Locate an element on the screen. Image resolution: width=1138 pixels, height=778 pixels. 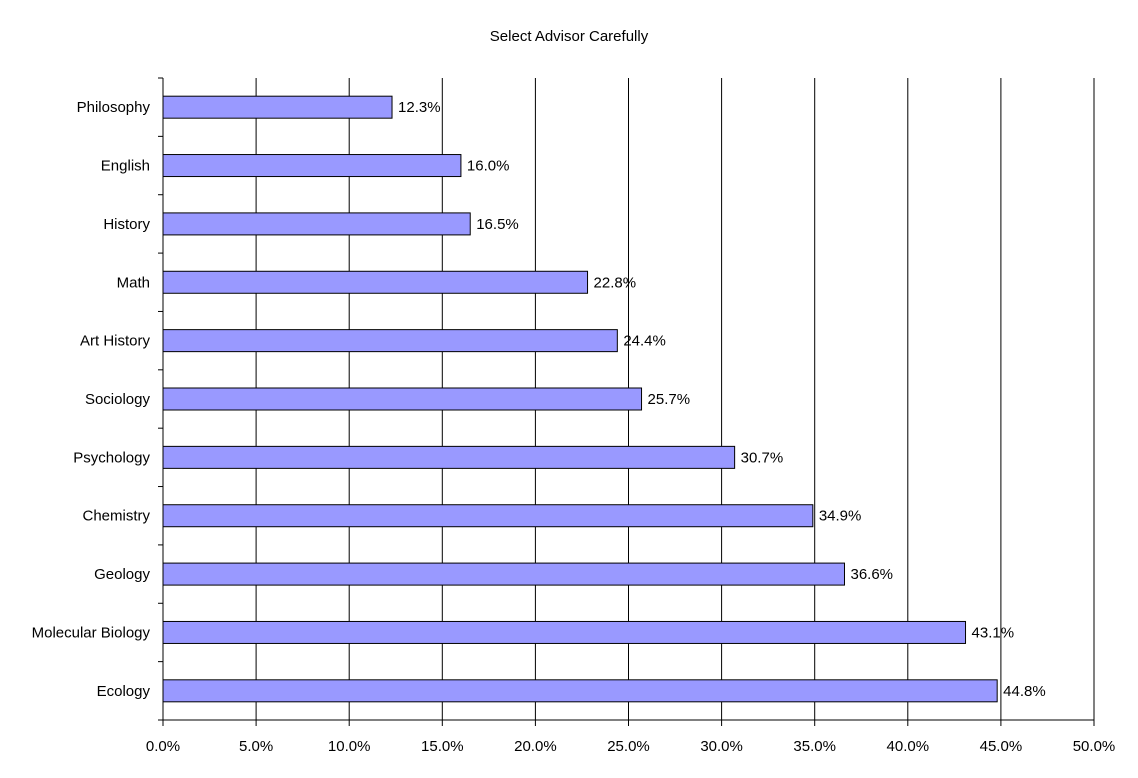
y-tick-label: Molecular Biology is located at coordinates (91, 632).